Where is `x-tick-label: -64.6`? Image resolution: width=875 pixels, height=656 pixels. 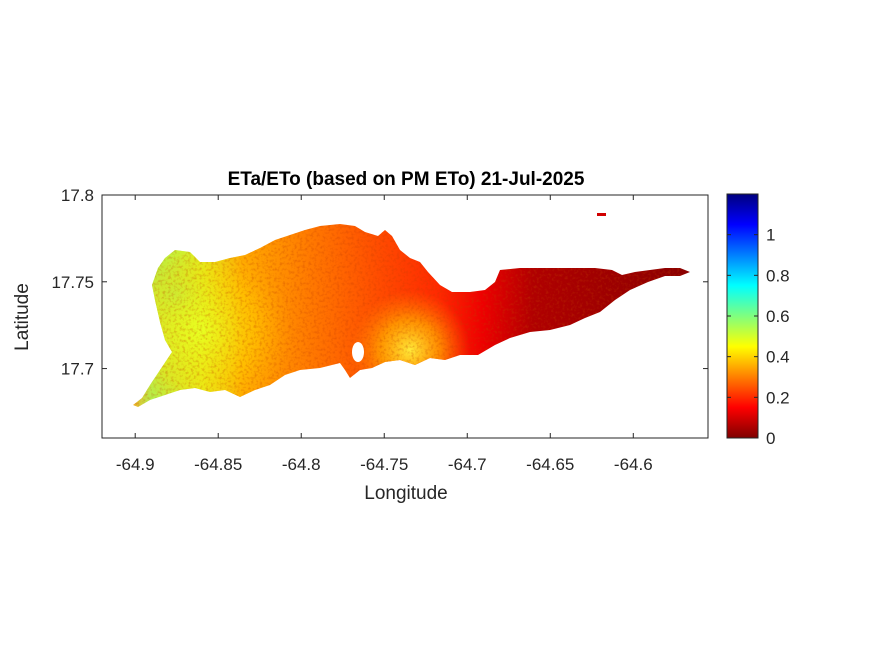 x-tick-label: -64.6 is located at coordinates (633, 464).